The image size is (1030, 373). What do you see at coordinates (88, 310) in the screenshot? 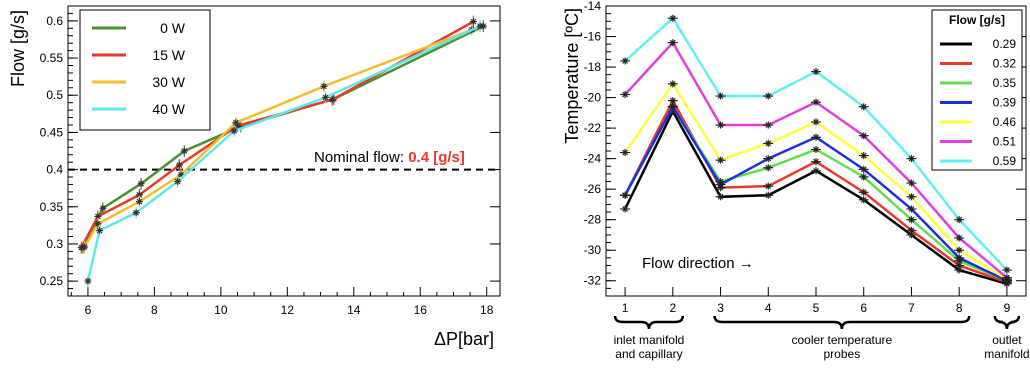
I see `left-x-tick-label: 6` at bounding box center [88, 310].